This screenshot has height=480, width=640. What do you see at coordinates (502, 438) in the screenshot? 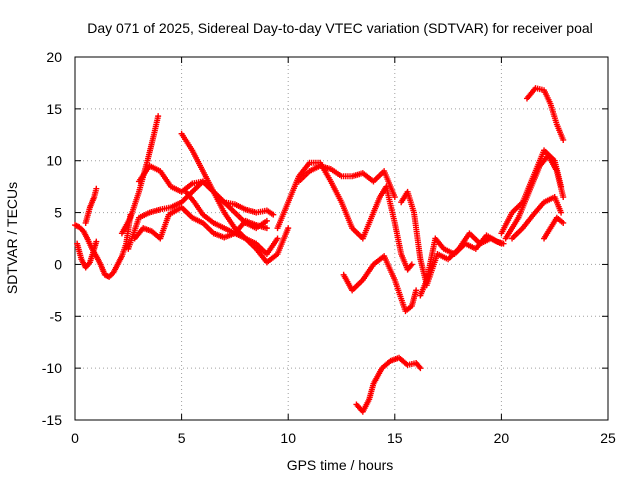
I see `x-tick-label: 20` at bounding box center [502, 438].